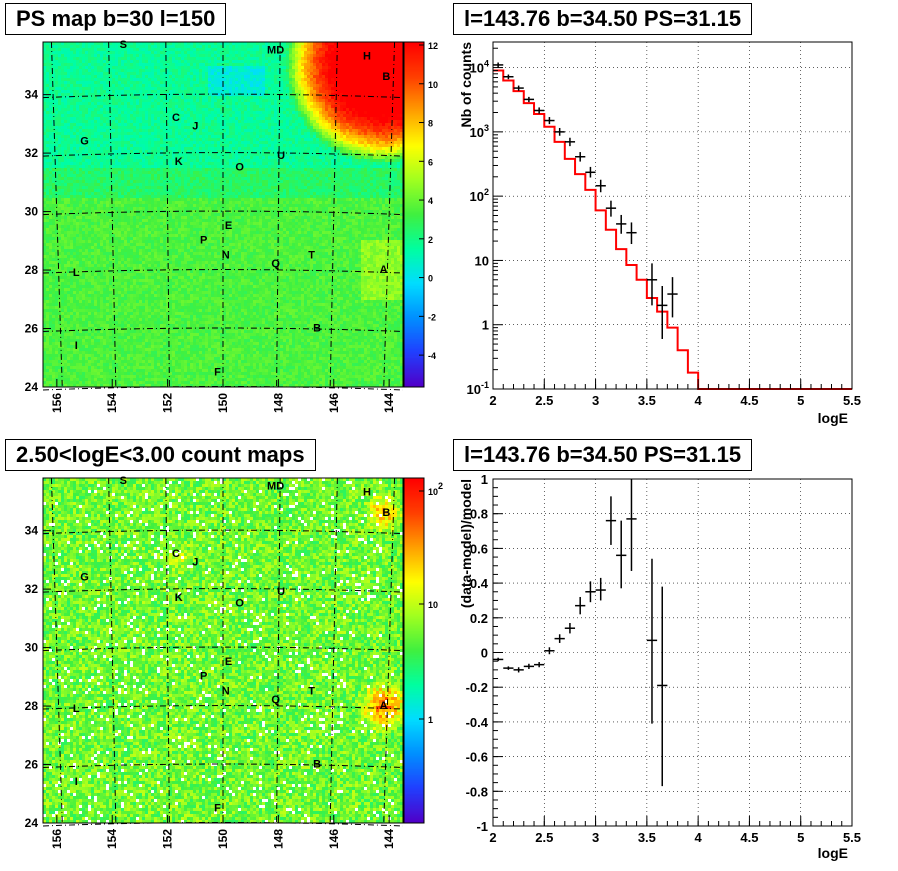 The width and height of the screenshot is (898, 871). I want to click on y-tick-label: 0.2, so click(479, 618).